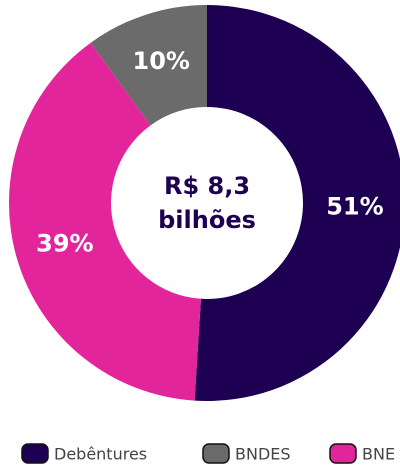 The width and height of the screenshot is (400, 465). What do you see at coordinates (207, 220) in the screenshot?
I see `center-text: bilhões` at bounding box center [207, 220].